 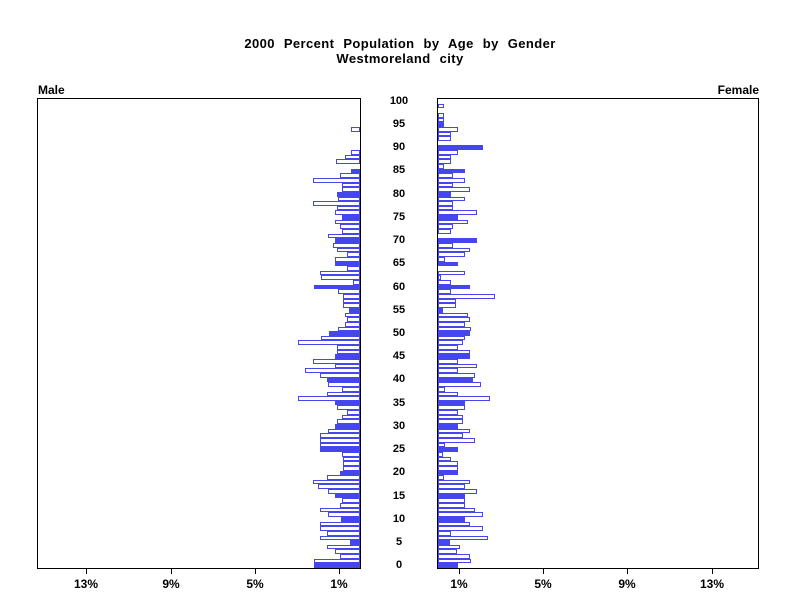 I want to click on age-tick-label-35: 35, so click(x=399, y=402).